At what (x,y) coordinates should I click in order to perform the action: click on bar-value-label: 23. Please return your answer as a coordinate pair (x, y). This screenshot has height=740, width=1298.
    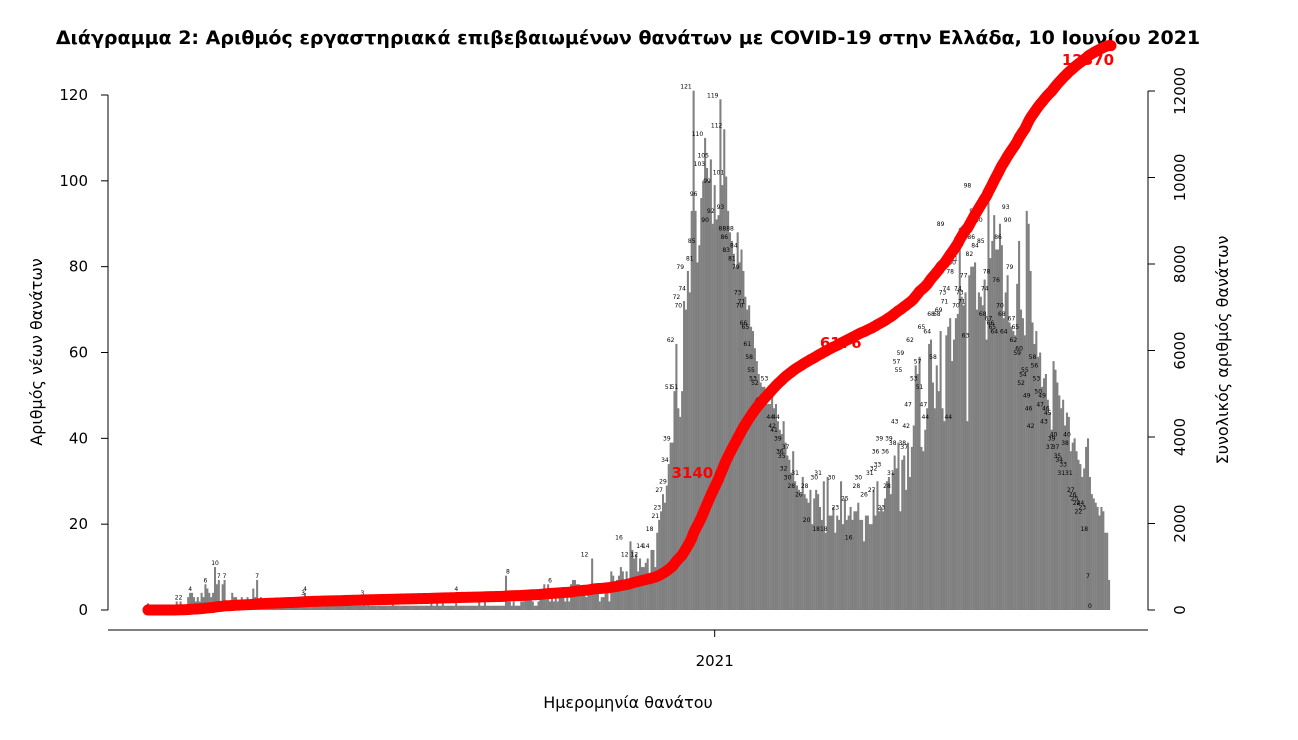
    Looking at the image, I should click on (1082, 507).